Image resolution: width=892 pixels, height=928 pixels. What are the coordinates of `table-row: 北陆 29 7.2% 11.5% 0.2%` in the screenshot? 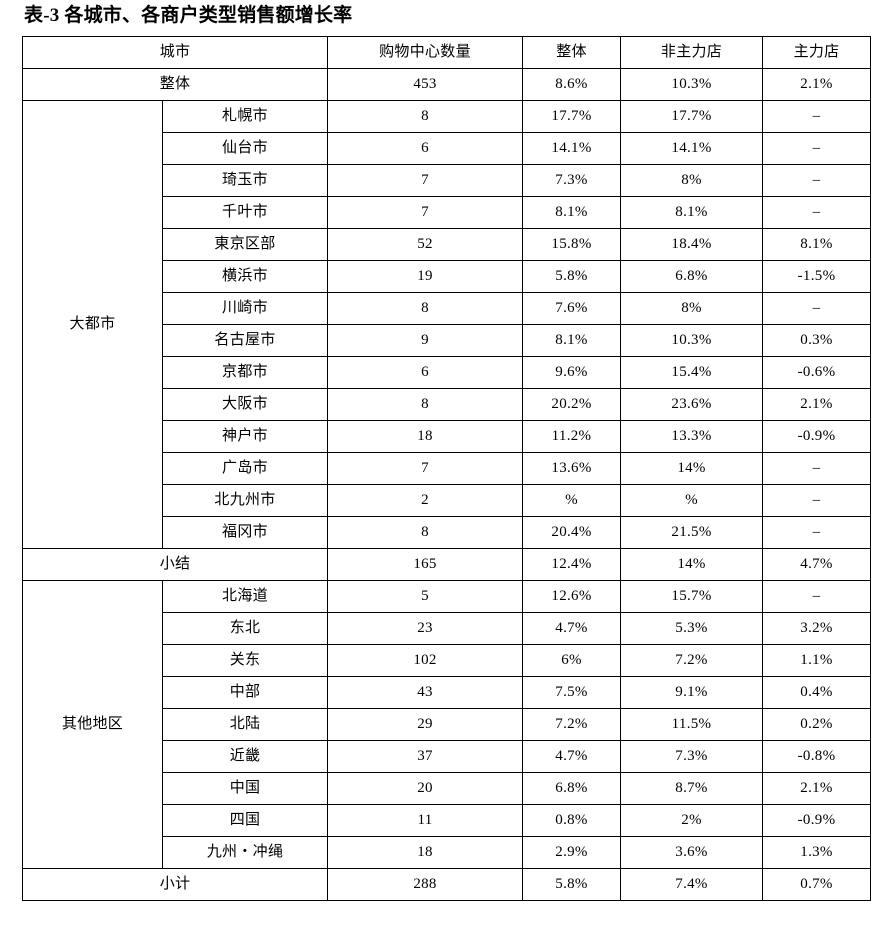 It's located at (447, 724).